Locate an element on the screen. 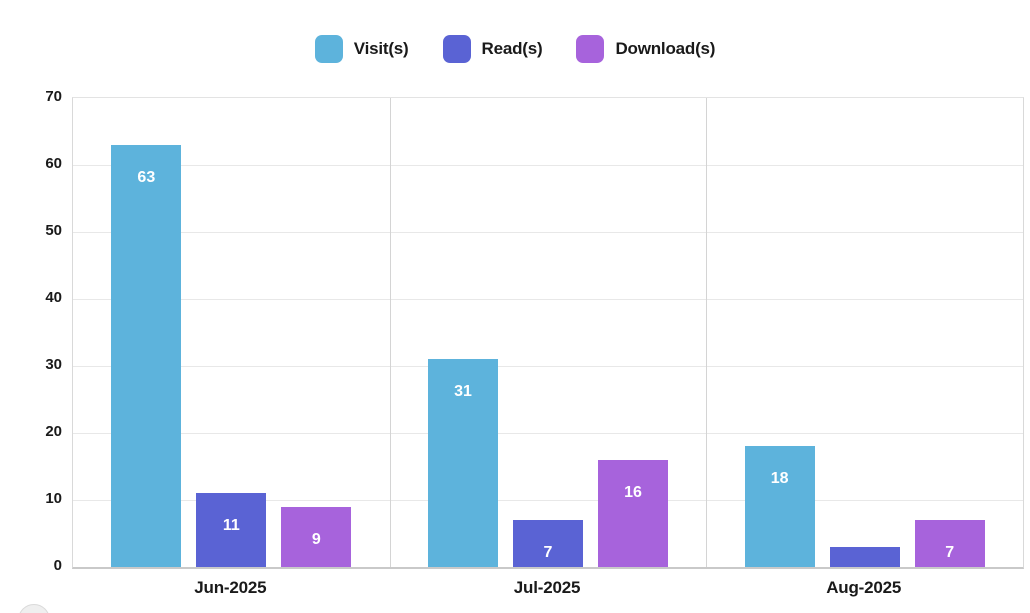  legend-label: Visit(s) is located at coordinates (381, 48).